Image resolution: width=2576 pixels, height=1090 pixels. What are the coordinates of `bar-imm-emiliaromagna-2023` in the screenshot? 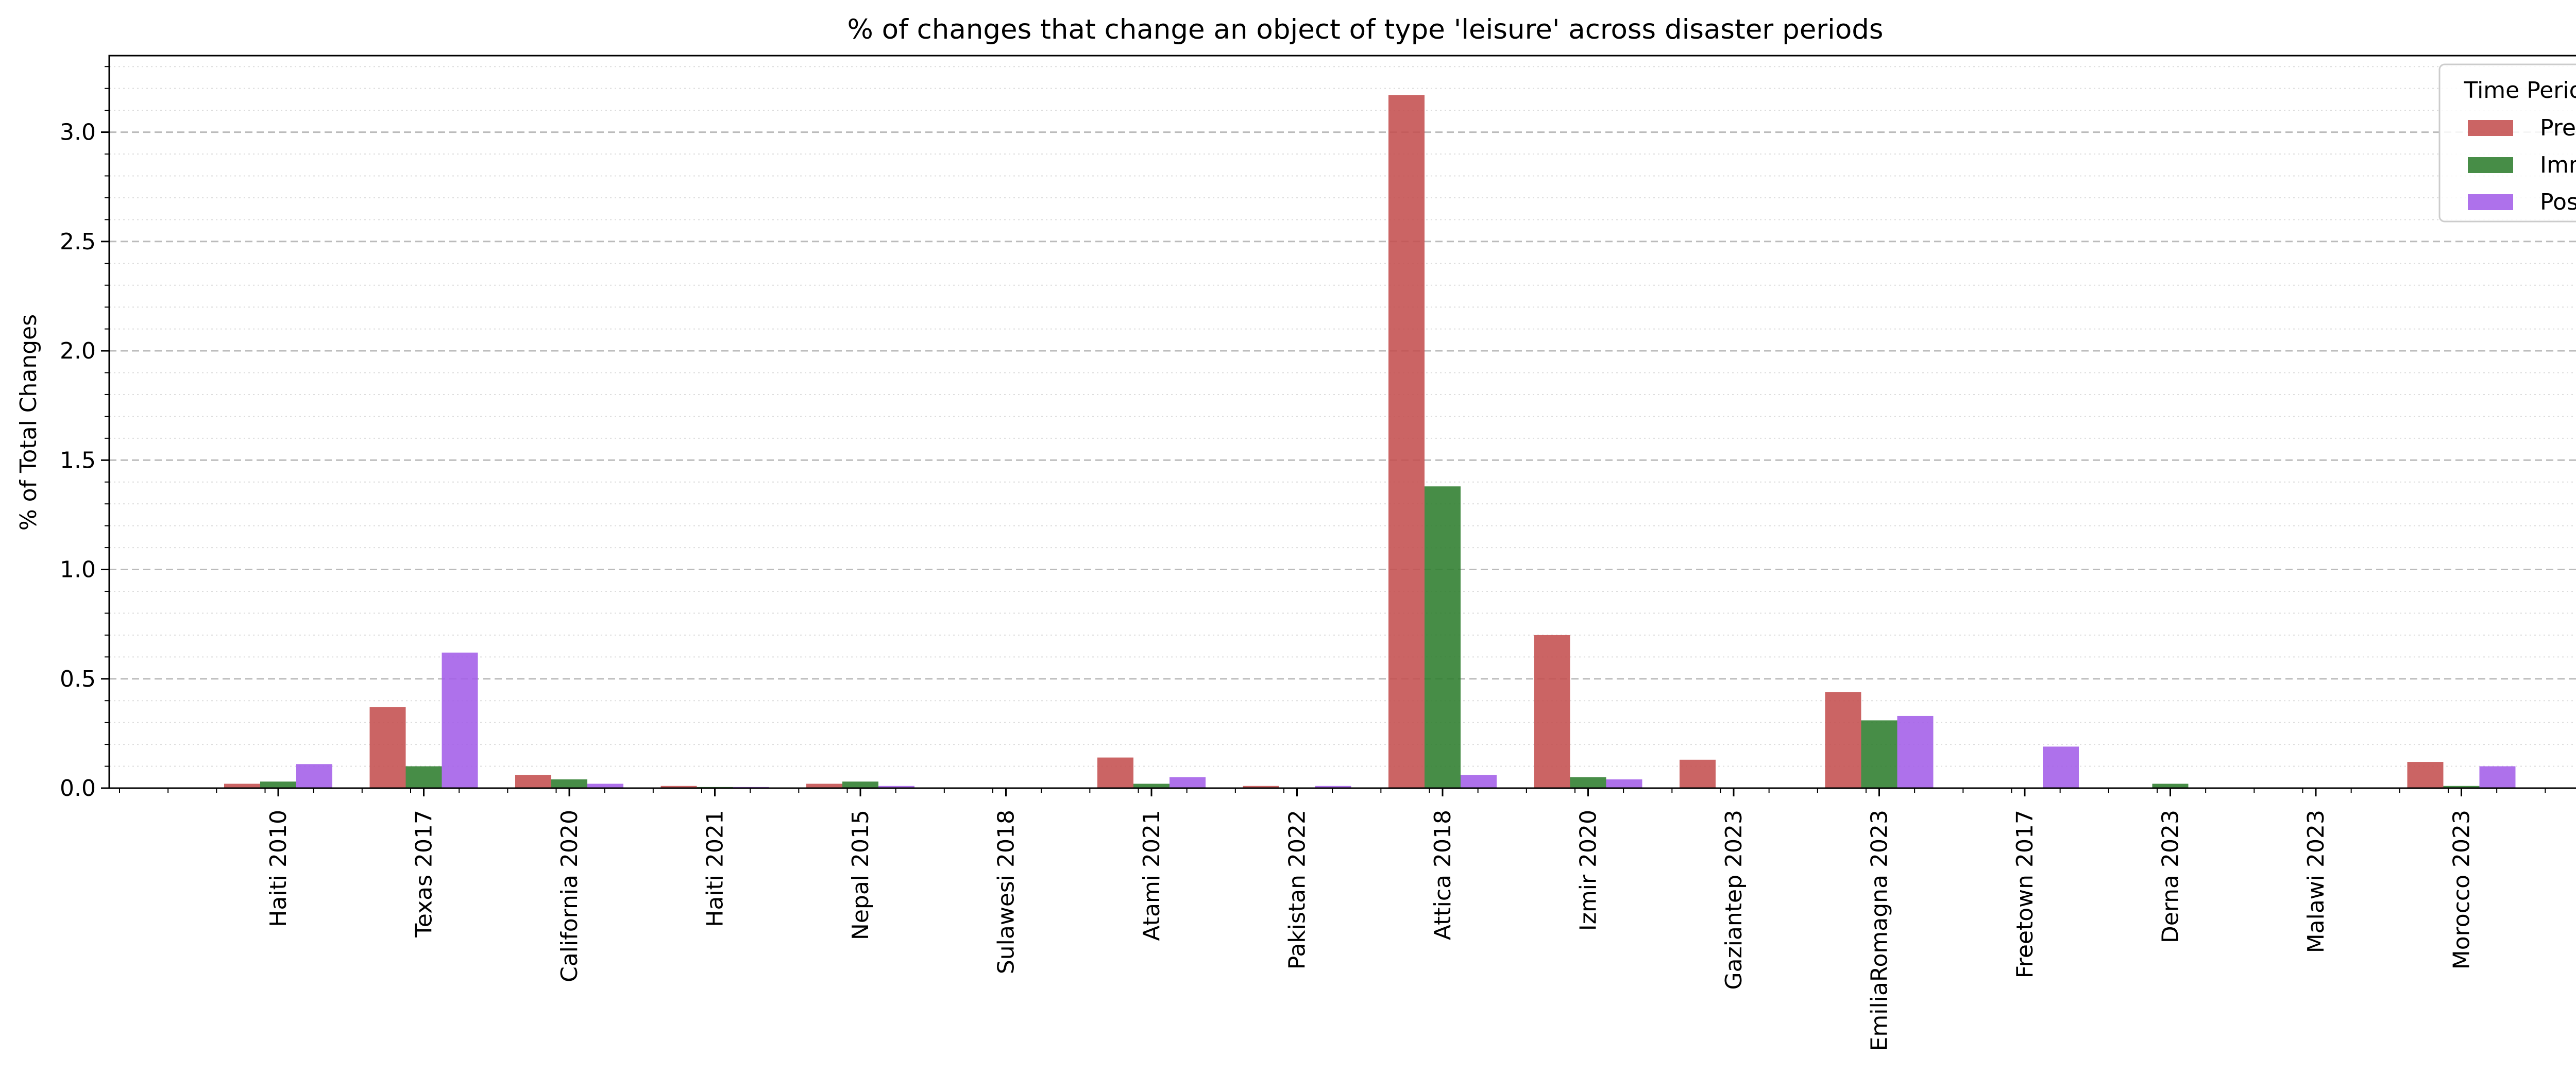 It's located at (1879, 754).